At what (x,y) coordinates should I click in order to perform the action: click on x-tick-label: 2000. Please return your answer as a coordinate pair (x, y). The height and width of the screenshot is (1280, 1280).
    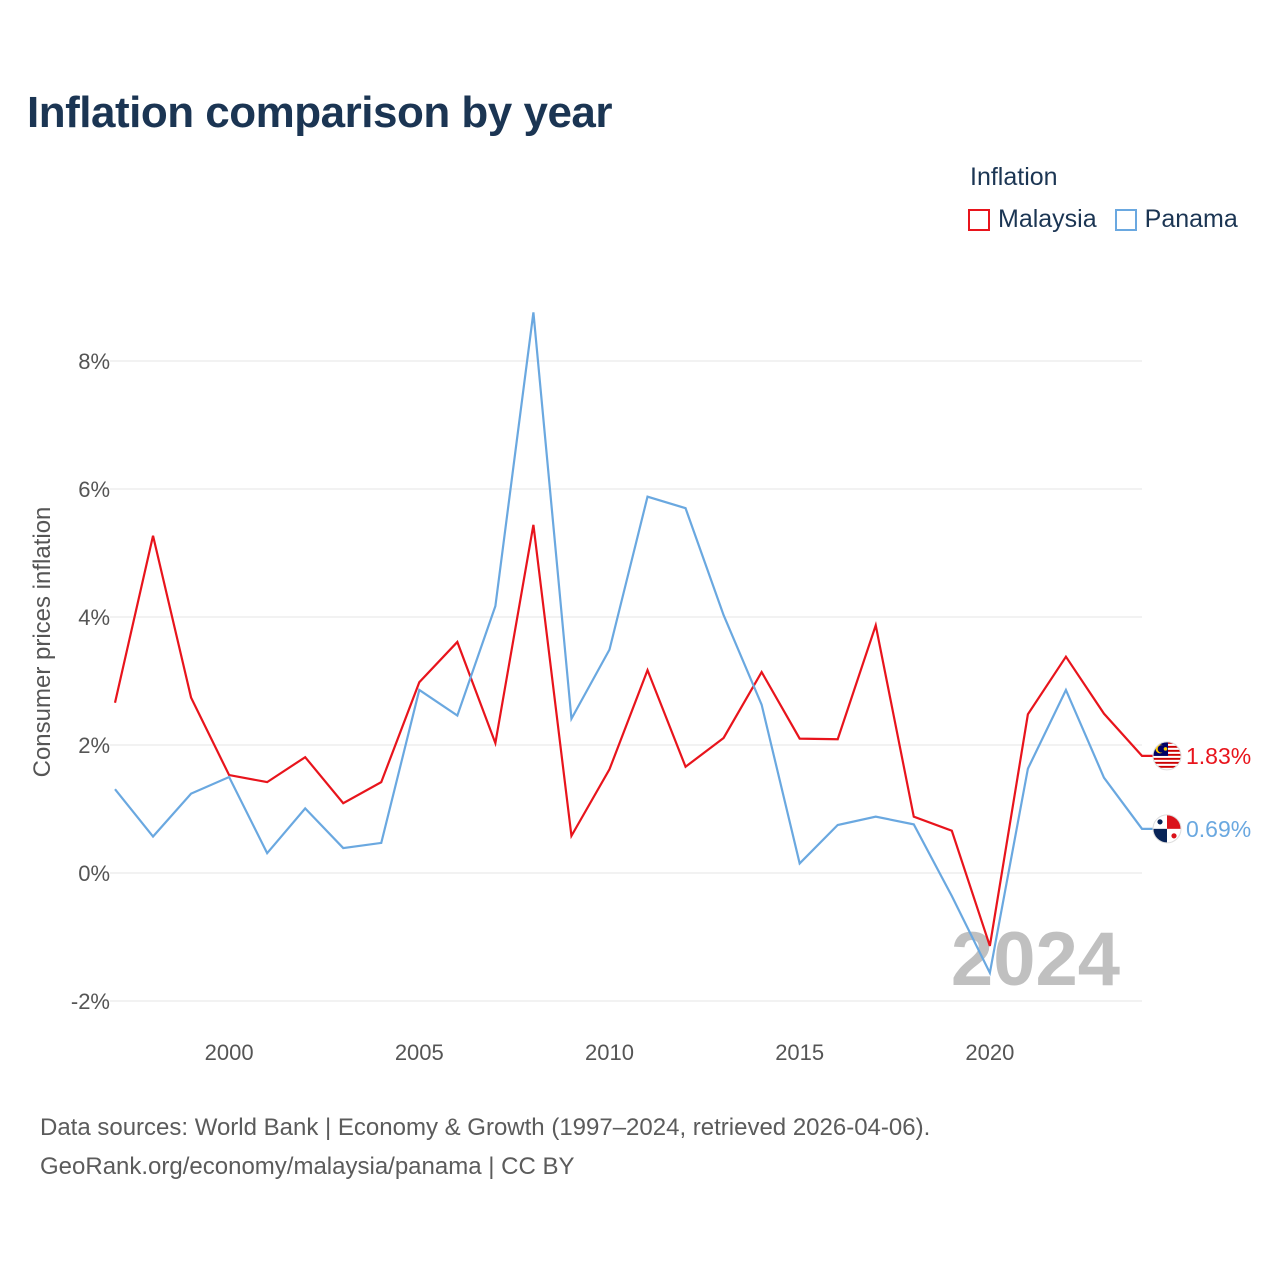
    Looking at the image, I should click on (229, 1052).